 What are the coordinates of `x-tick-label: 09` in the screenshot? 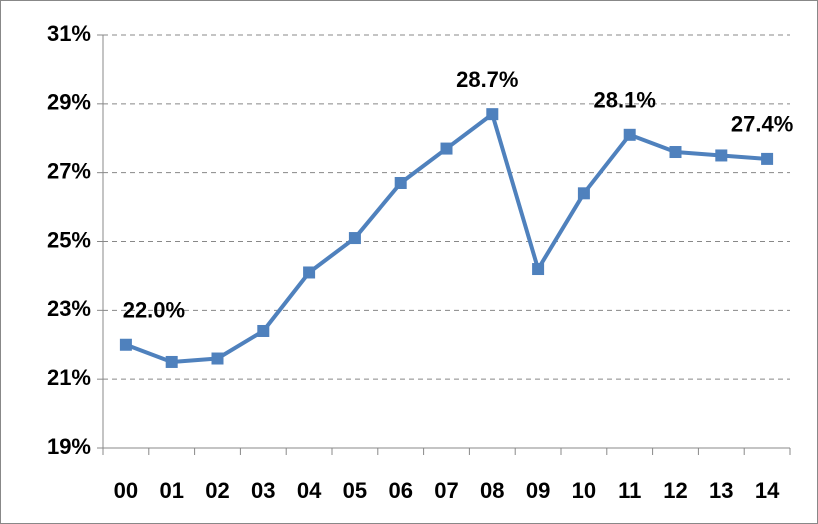 It's located at (538, 490).